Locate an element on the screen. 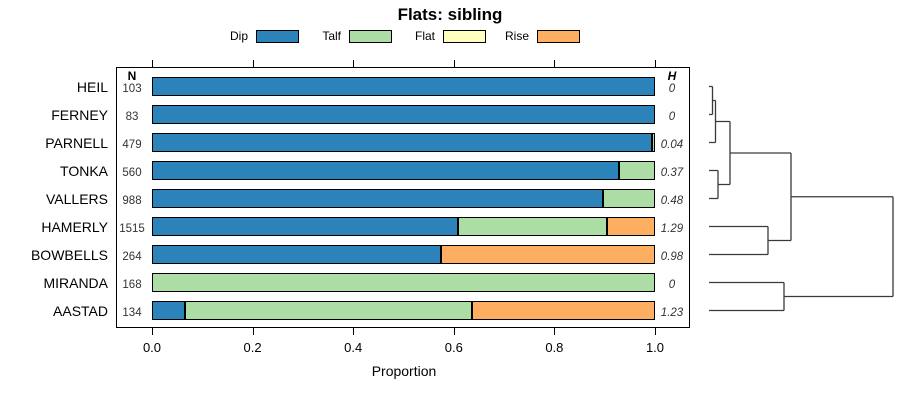 This screenshot has height=400, width=900. stacked-bar-ferney is located at coordinates (403, 114).